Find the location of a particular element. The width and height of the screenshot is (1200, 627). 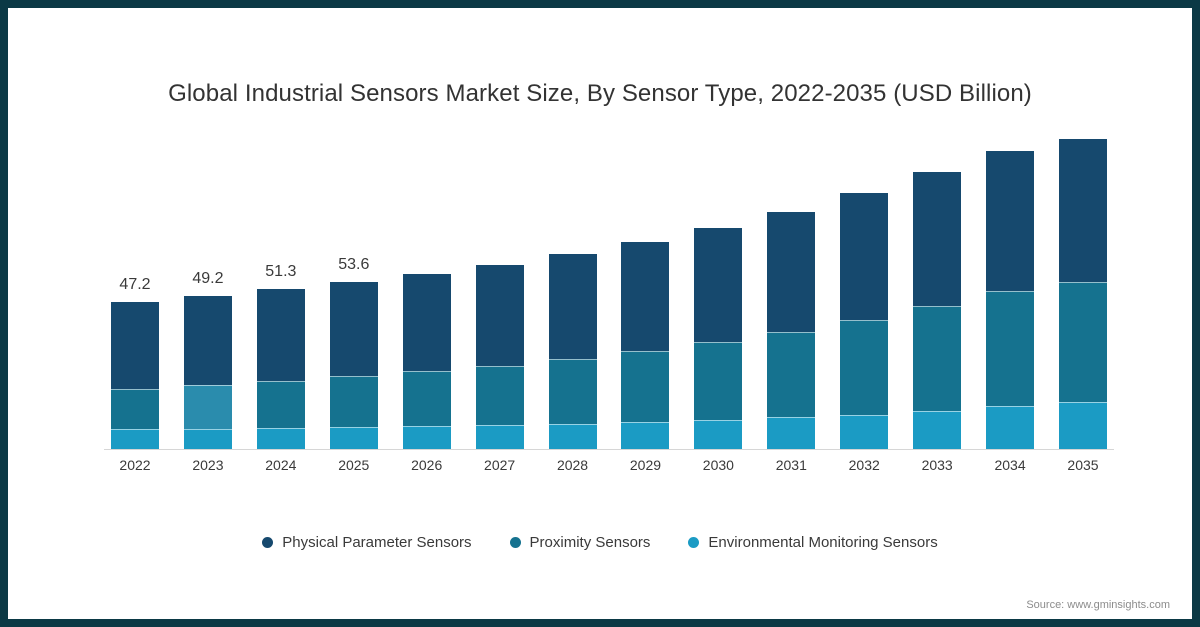

legend-item-label: Physical Parameter Sensors is located at coordinates (377, 542).